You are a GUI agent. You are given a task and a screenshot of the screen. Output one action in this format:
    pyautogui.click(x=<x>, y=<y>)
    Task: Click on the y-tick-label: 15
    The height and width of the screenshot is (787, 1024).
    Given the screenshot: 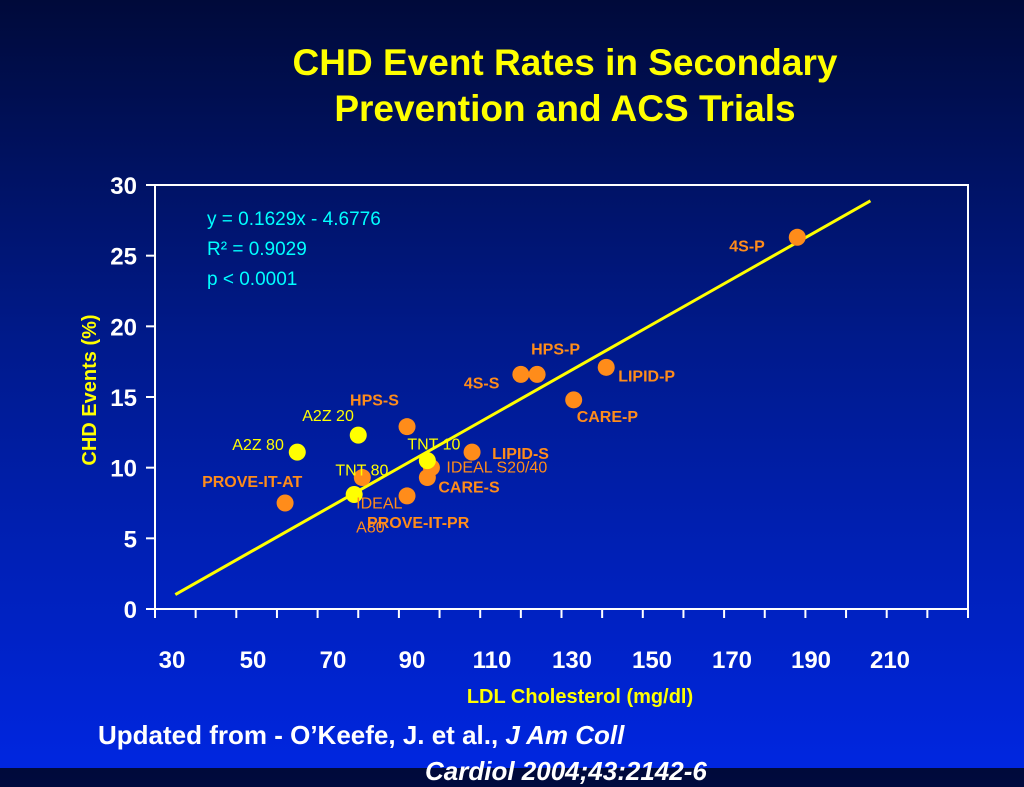 What is the action you would take?
    pyautogui.click(x=123, y=398)
    